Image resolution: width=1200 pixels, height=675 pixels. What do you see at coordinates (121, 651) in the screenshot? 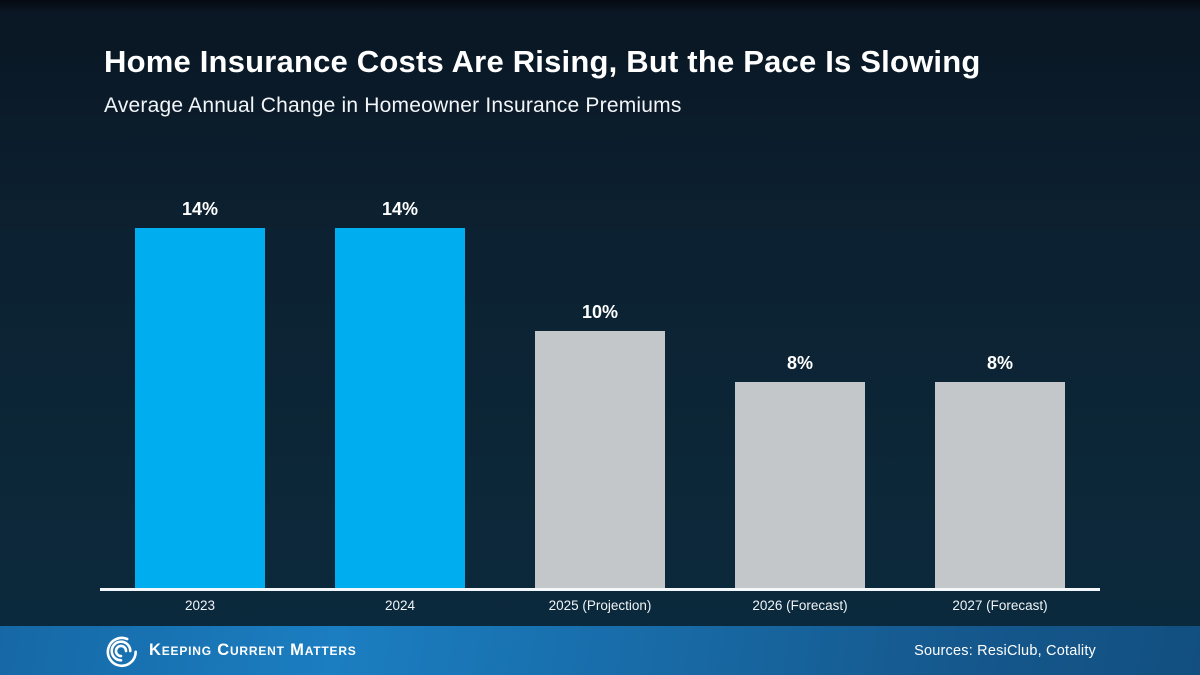
I see `kcm-swirl-logo-icon` at bounding box center [121, 651].